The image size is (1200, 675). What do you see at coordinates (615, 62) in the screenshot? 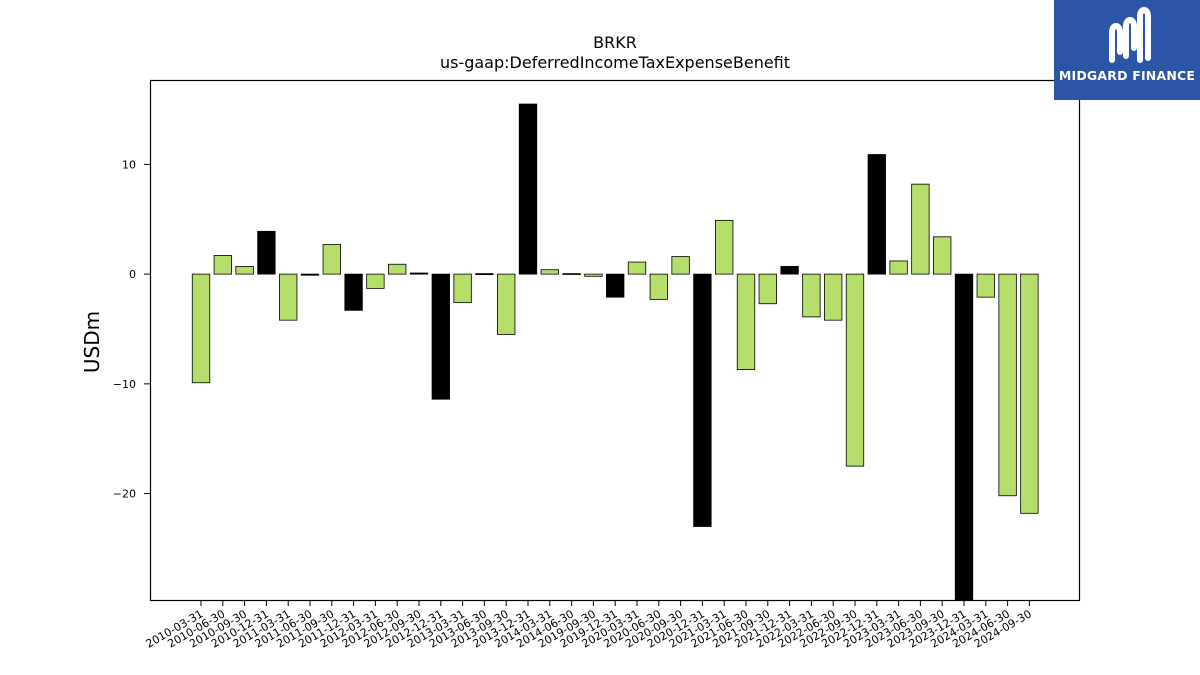
I see `chart-subtitle: us-gaap:DeferredIncomeTaxExpenseBenefit` at bounding box center [615, 62].